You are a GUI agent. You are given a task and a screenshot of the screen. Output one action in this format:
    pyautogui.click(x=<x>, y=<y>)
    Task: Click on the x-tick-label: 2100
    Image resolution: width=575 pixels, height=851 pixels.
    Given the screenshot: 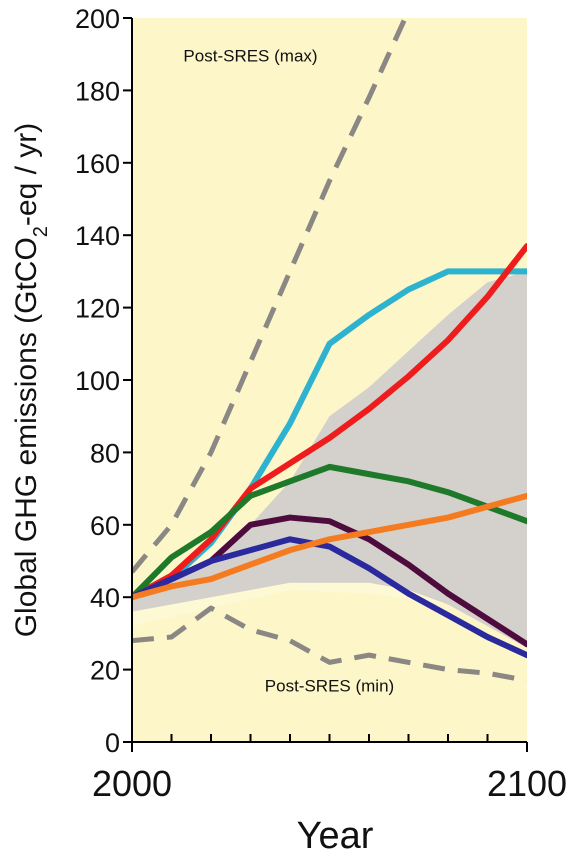 What is the action you would take?
    pyautogui.click(x=527, y=783)
    